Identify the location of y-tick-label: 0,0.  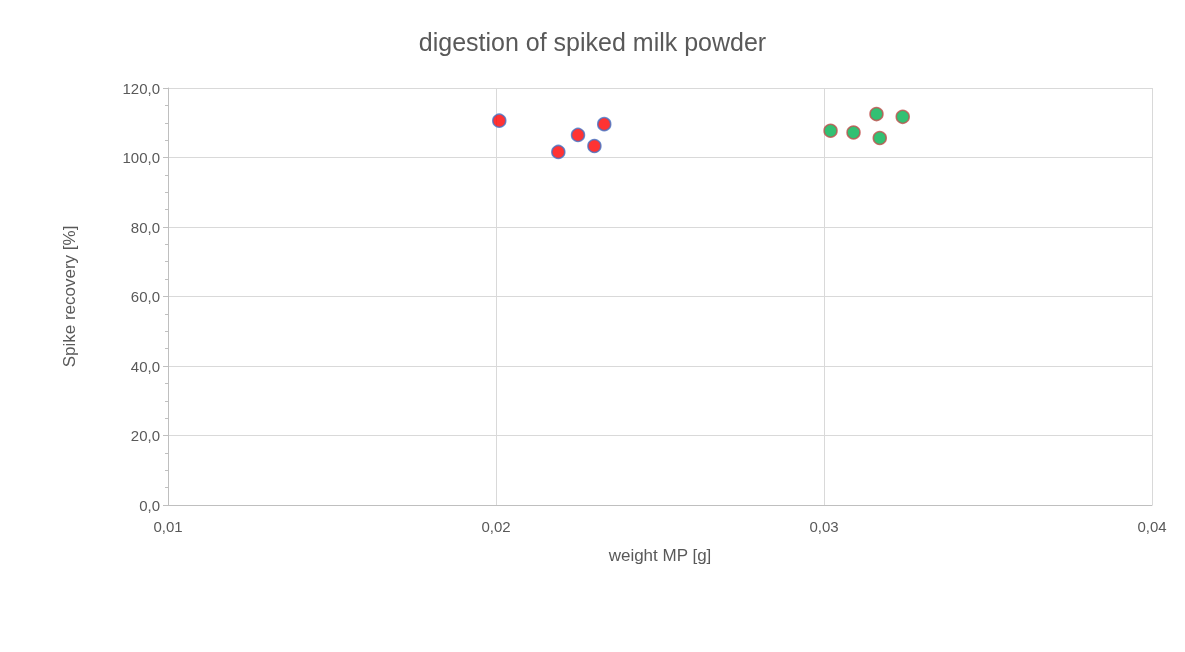
(149, 505).